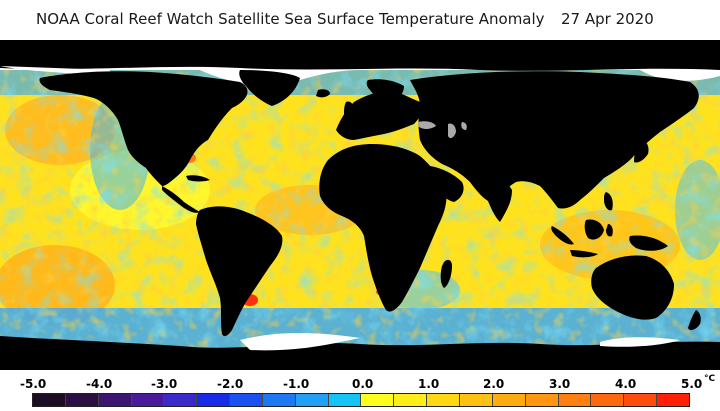  Describe the element at coordinates (632, 287) in the screenshot. I see `australia` at that location.